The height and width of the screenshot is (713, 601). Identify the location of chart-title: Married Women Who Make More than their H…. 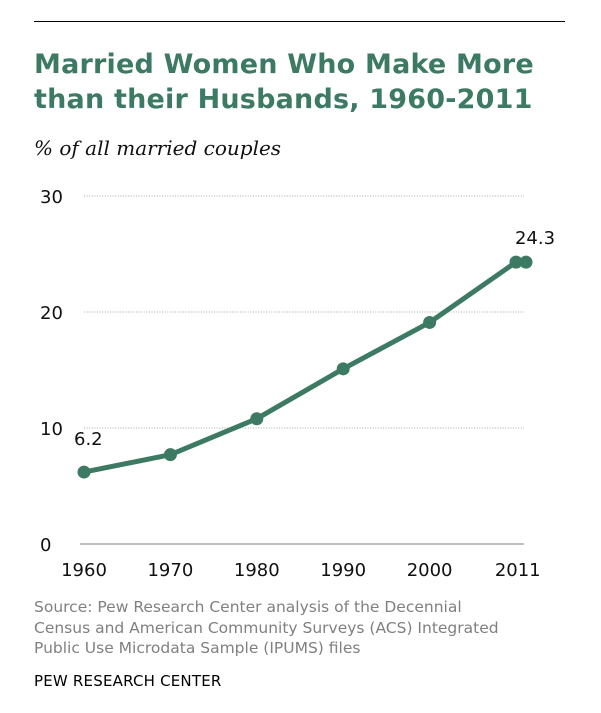
(304, 82).